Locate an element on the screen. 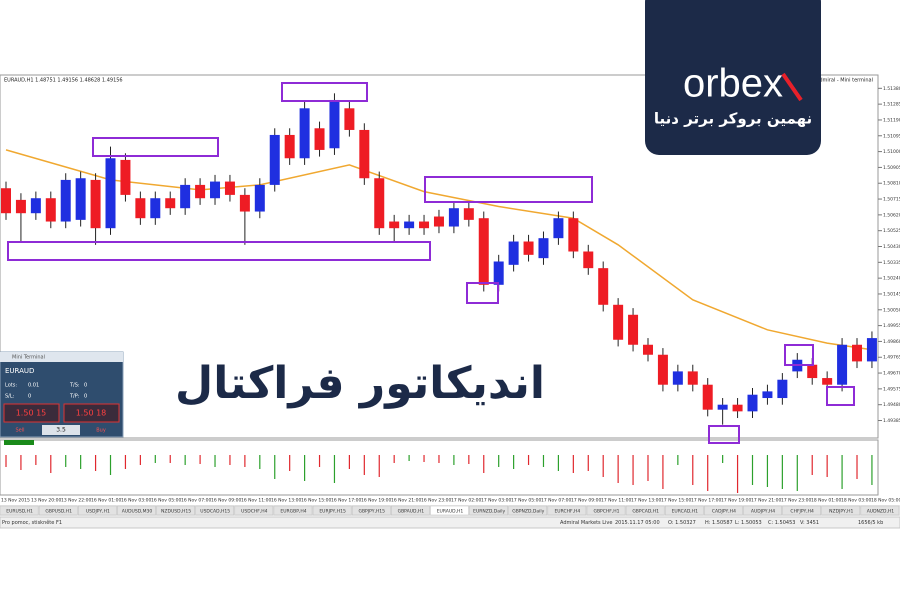 Image resolution: width=900 pixels, height=600 pixels. tab-label: AUDJPY,H4 is located at coordinates (763, 512).